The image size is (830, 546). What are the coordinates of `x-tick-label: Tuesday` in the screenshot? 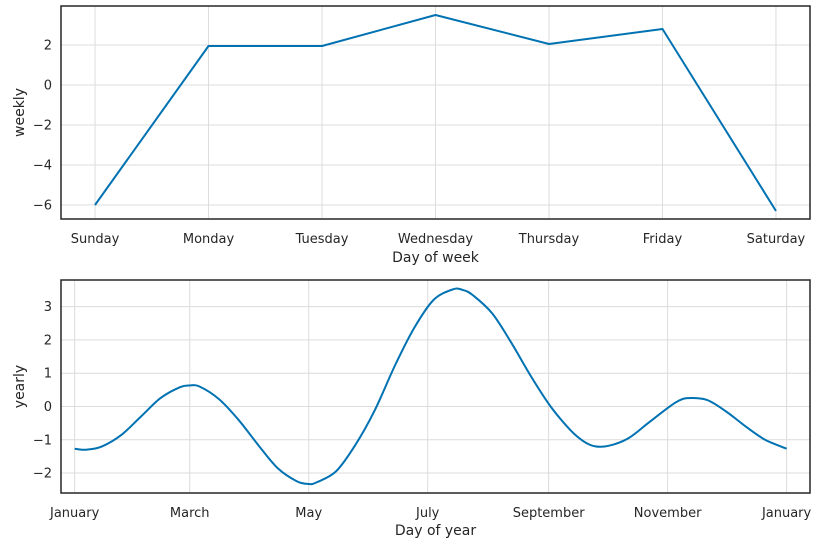 It's located at (322, 239).